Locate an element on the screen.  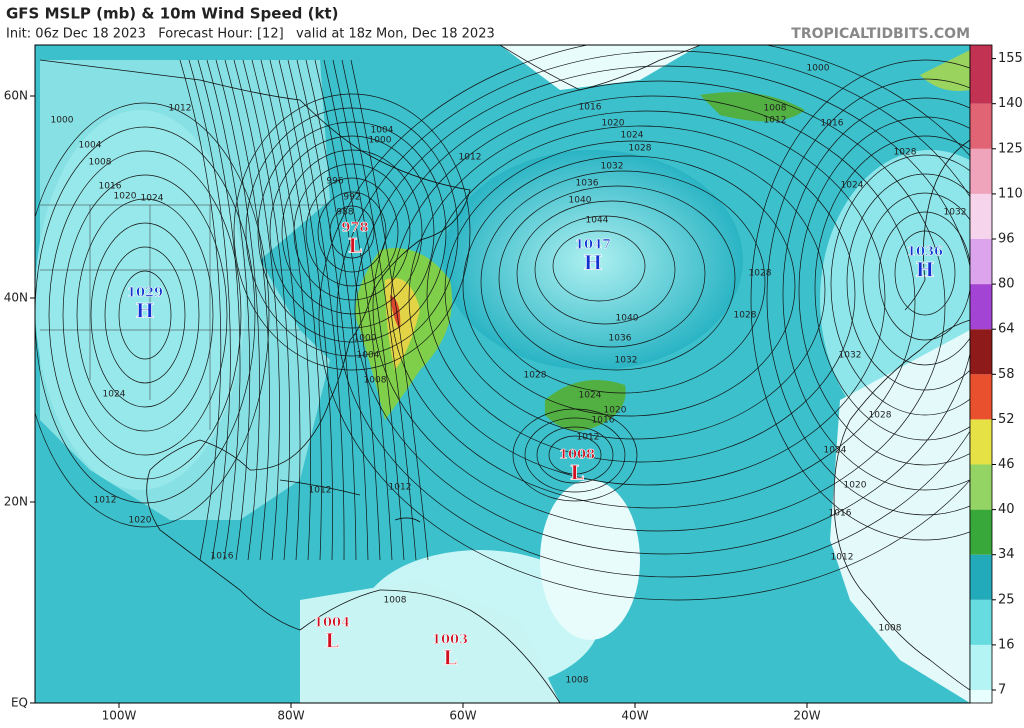
calm-area is located at coordinates (590, 560).